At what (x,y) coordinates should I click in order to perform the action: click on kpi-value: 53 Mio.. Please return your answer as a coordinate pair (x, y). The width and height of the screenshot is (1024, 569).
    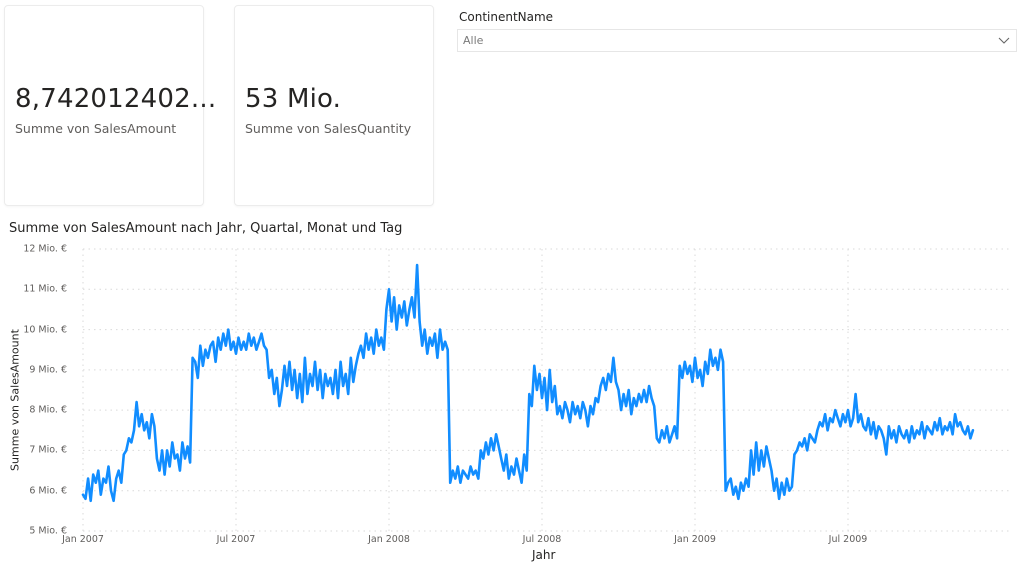
    Looking at the image, I should click on (293, 99).